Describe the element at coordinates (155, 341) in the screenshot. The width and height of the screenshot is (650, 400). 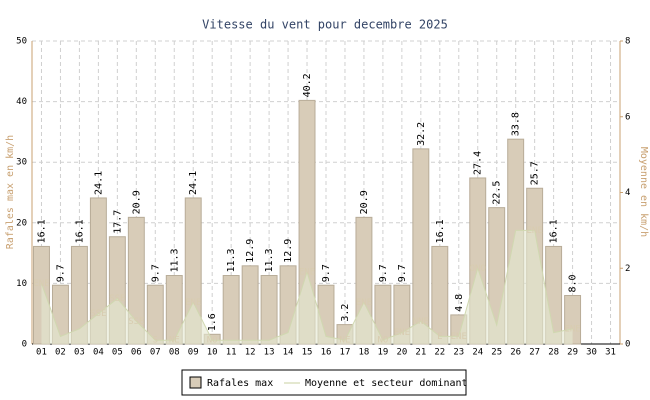
I see `direction-label: S` at that location.